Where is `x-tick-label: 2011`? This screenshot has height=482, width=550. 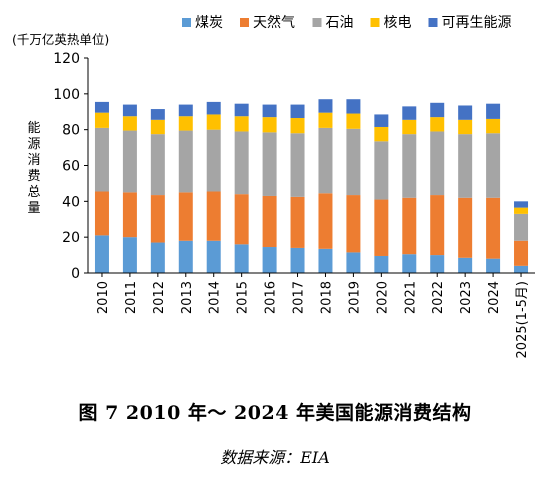
x-tick-label: 2011 is located at coordinates (131, 297).